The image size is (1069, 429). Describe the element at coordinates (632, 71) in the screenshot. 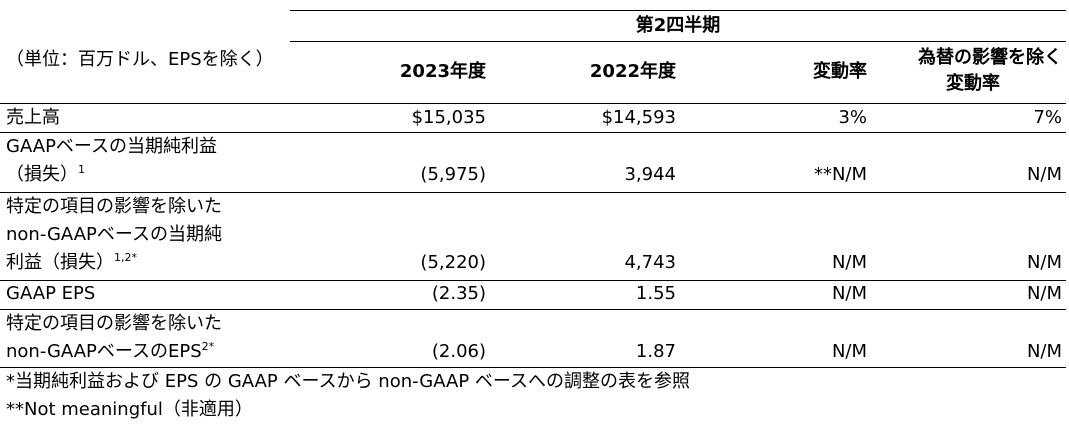

I see `col-header-2022: 2022年度` at that location.